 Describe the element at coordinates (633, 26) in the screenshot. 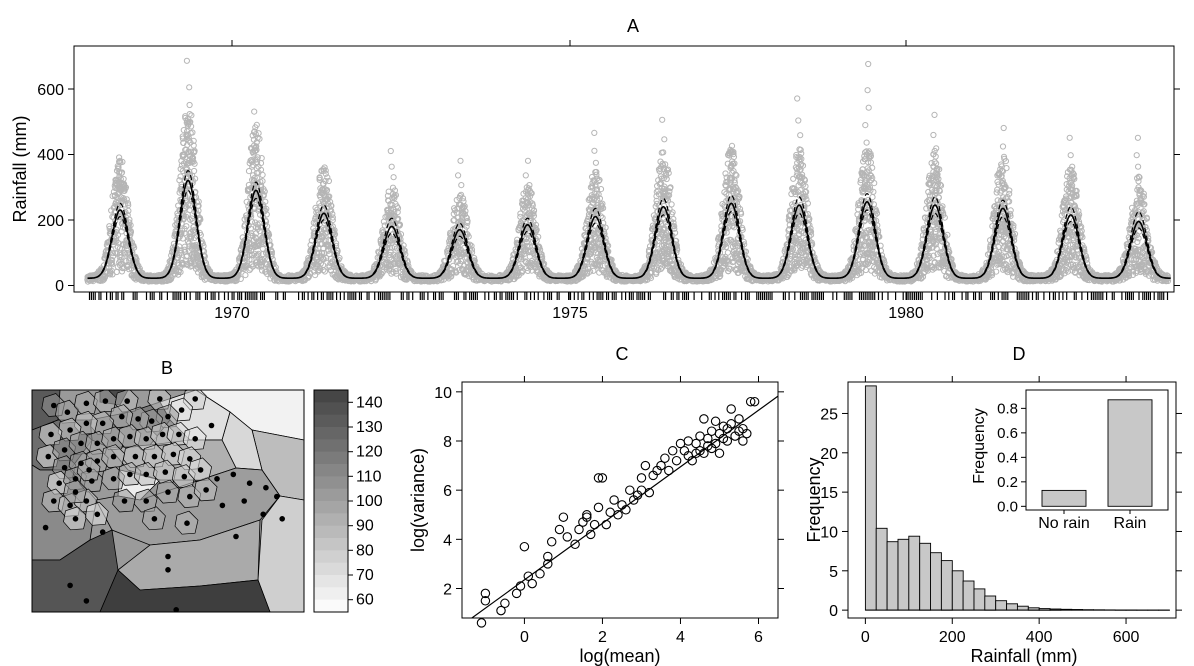

I see `panel-a-label: A` at that location.